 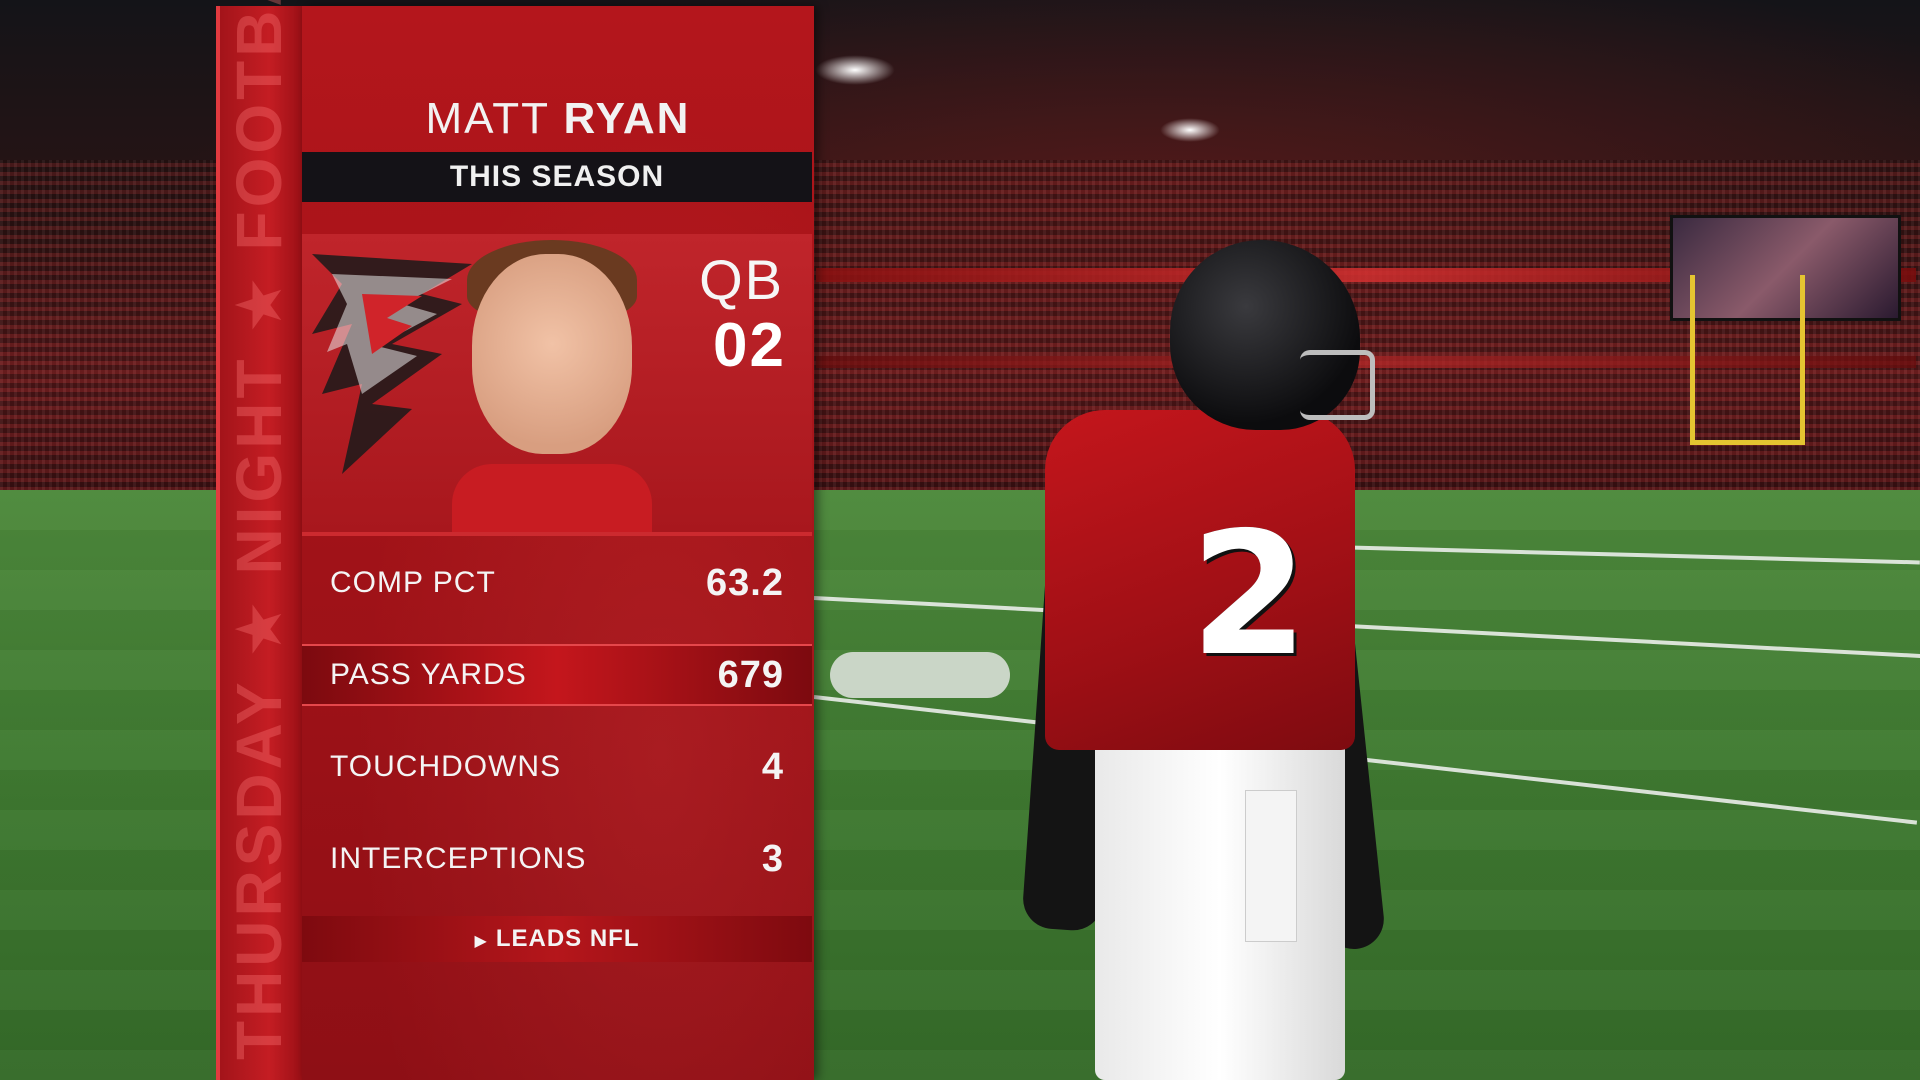 I want to click on player-jersey, so click(x=1200, y=580).